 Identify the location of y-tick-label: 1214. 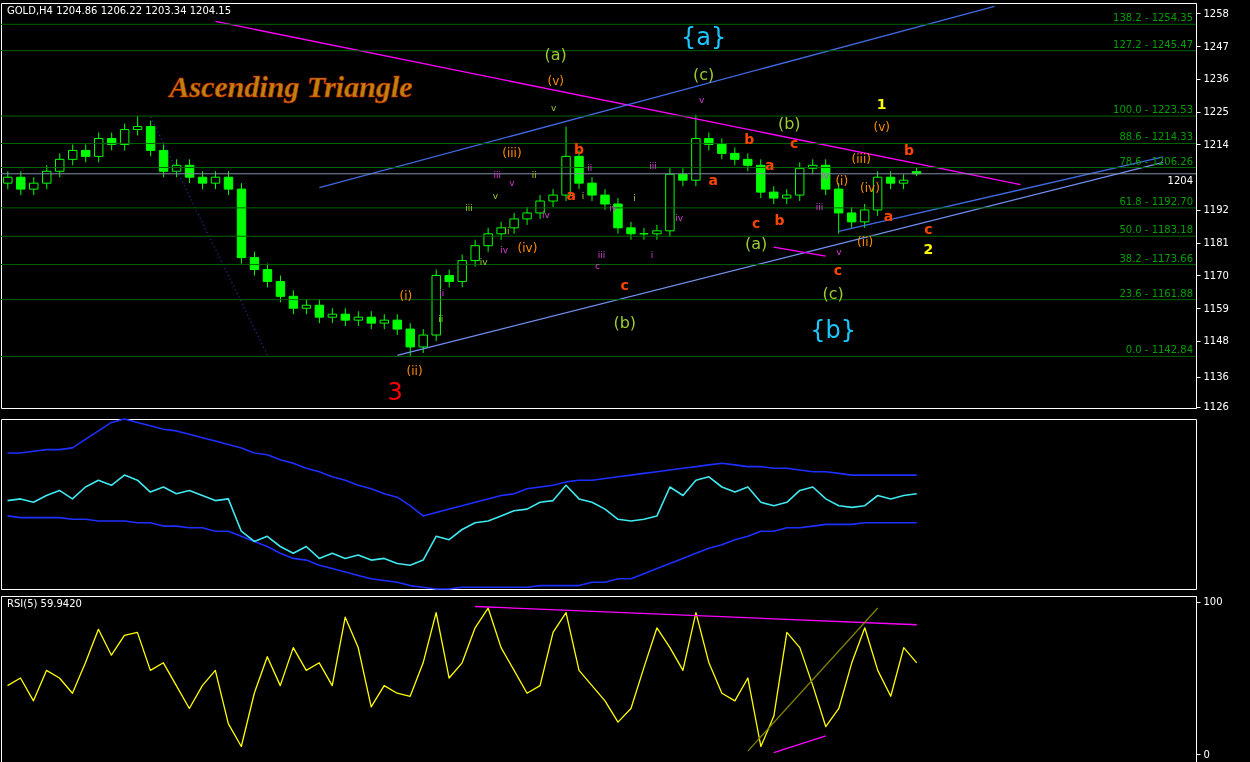
(1216, 144).